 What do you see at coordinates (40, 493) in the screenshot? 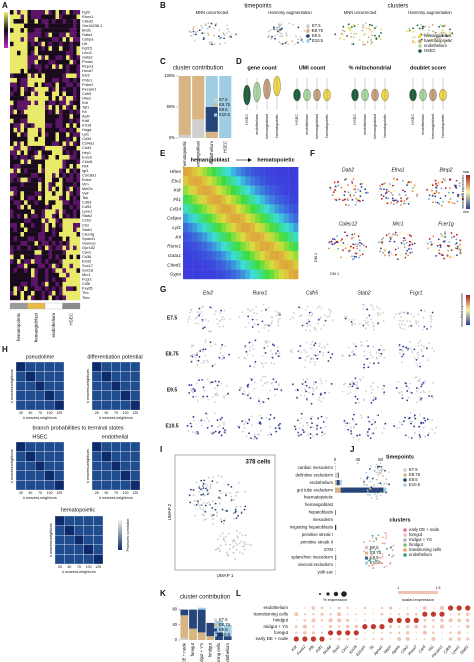
I see `k-tick: 75` at bounding box center [40, 493].